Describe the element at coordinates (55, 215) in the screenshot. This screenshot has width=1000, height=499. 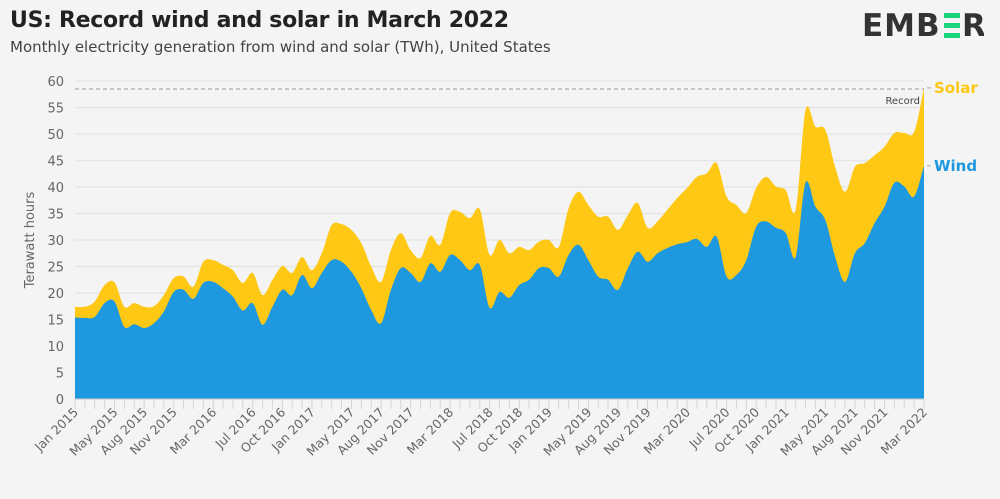
I see `y-tick-label: 35` at that location.